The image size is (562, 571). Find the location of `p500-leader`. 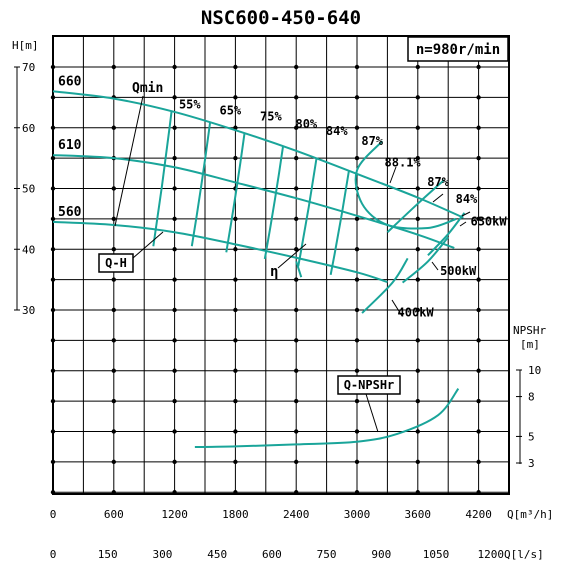

p500-leader is located at coordinates (435, 266).